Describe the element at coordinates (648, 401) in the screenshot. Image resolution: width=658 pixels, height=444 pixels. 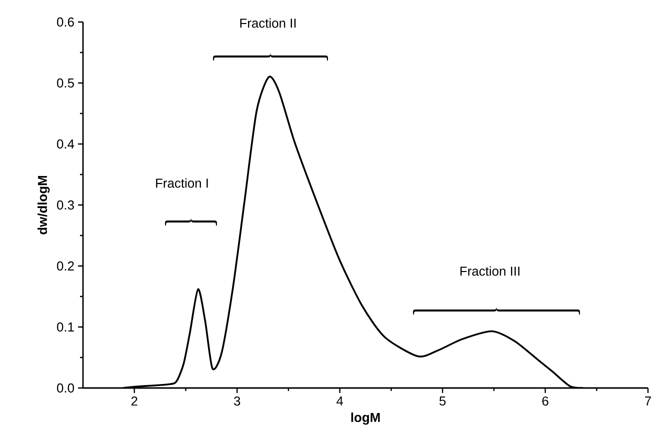
I see `x-tick-label: 7` at that location.